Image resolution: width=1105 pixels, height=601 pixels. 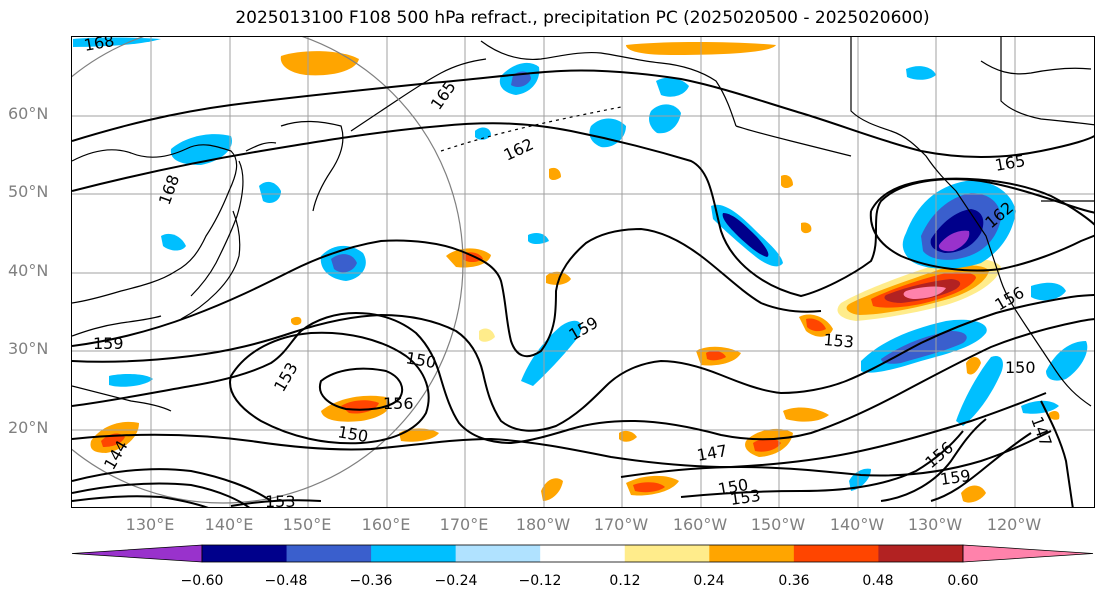 What do you see at coordinates (621, 524) in the screenshot?
I see `lon-label-170w: 170°W` at bounding box center [621, 524].